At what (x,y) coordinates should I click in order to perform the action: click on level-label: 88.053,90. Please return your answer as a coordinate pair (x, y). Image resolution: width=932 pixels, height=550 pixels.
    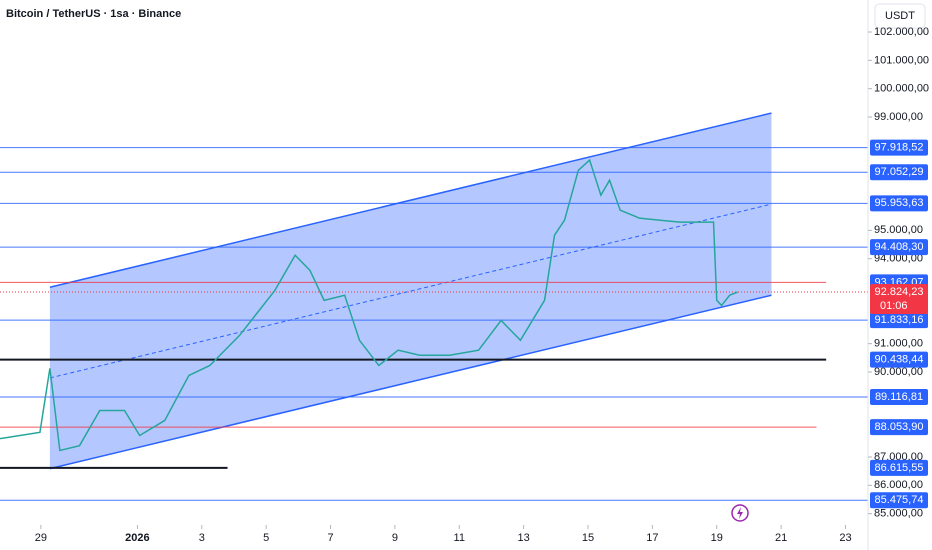
    Looking at the image, I should click on (899, 427).